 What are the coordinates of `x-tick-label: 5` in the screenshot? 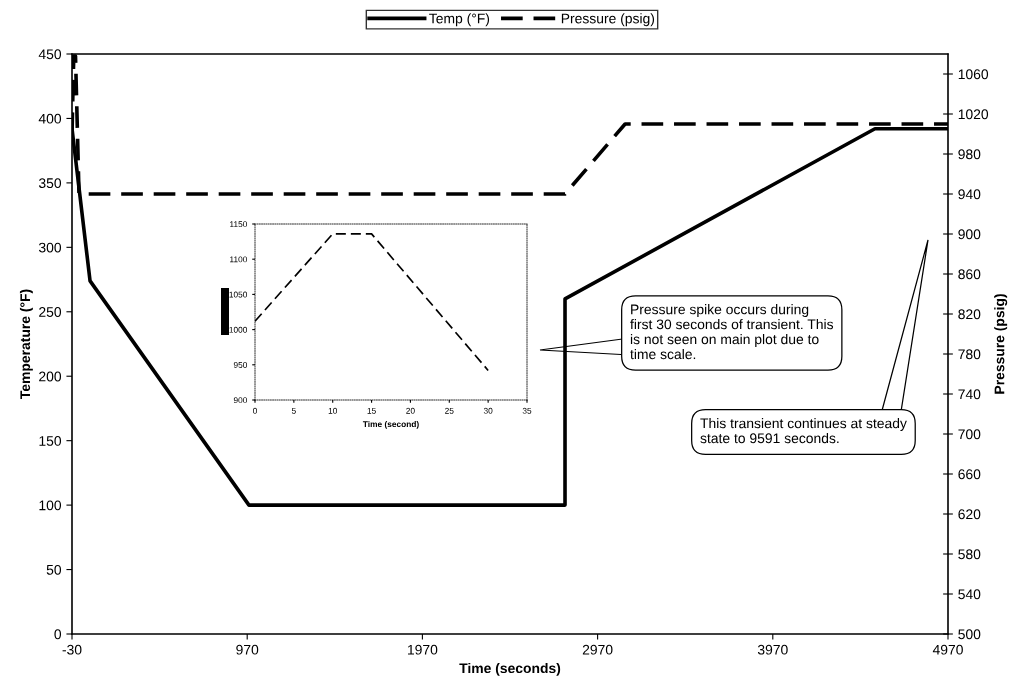 It's located at (293, 410).